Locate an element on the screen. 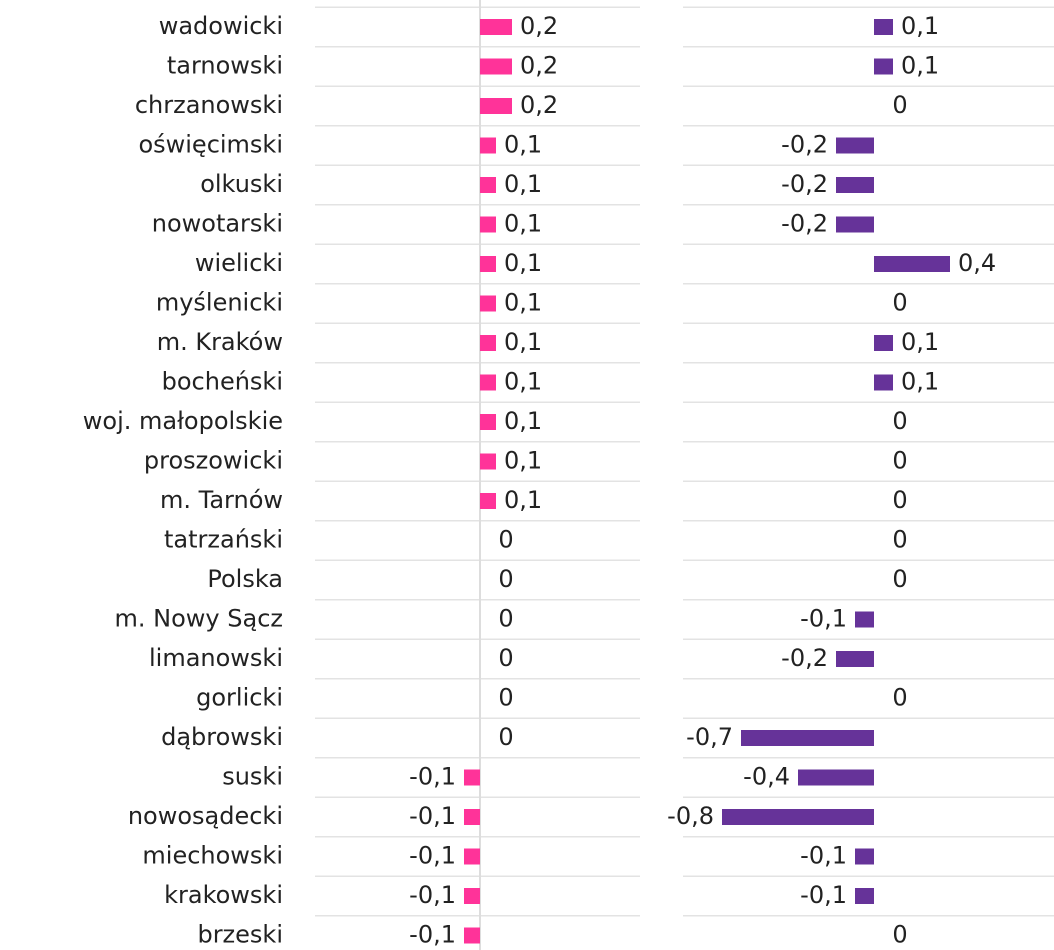 This screenshot has width=1054, height=950. category-label: proszowicki is located at coordinates (213, 461).